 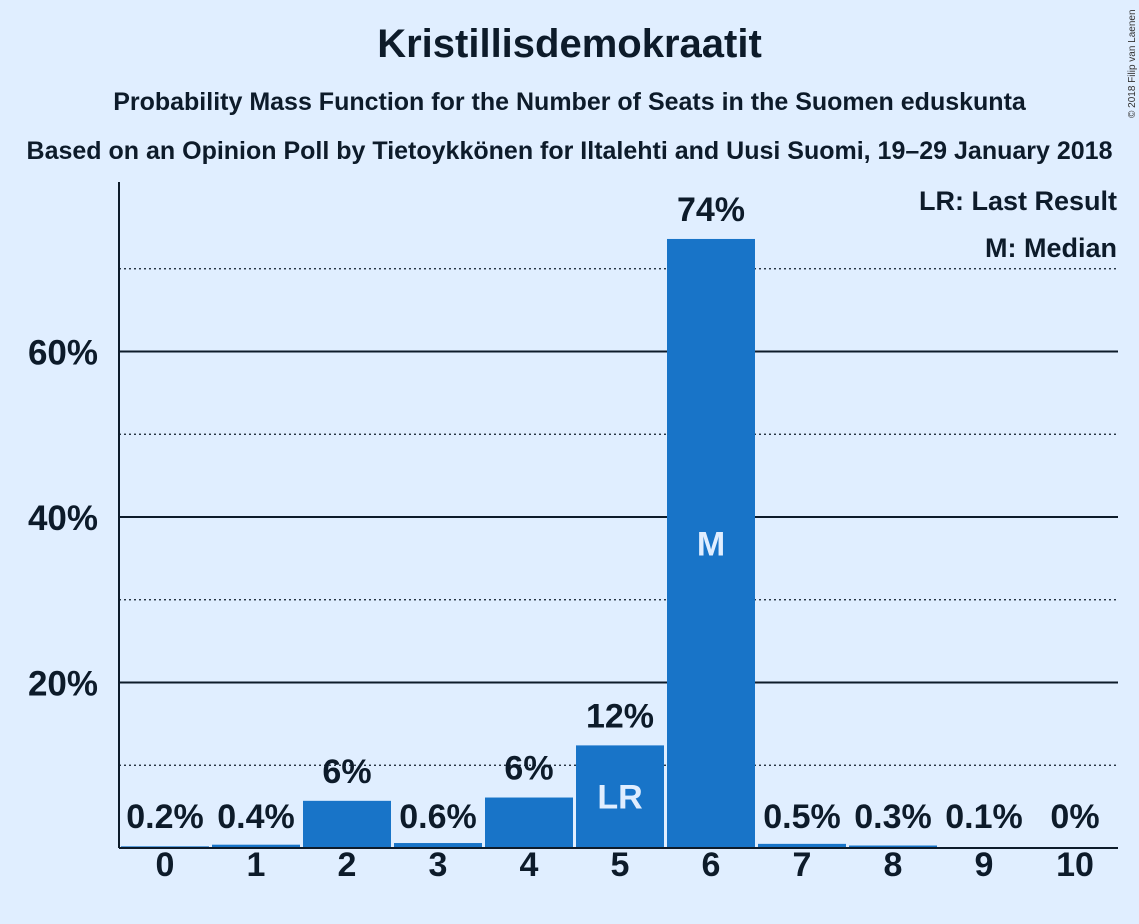 What do you see at coordinates (347, 865) in the screenshot?
I see `x-tick-label: 2` at bounding box center [347, 865].